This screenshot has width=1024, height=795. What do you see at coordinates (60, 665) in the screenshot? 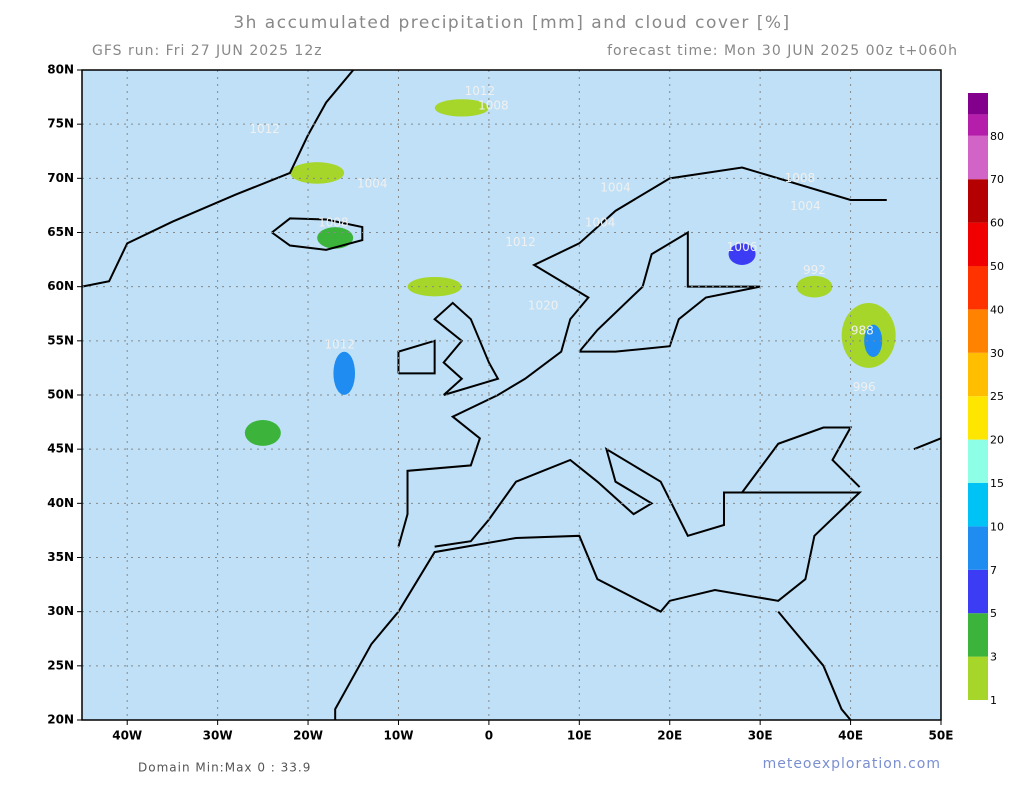
I see `lat-tick-label: 25N` at bounding box center [60, 665].